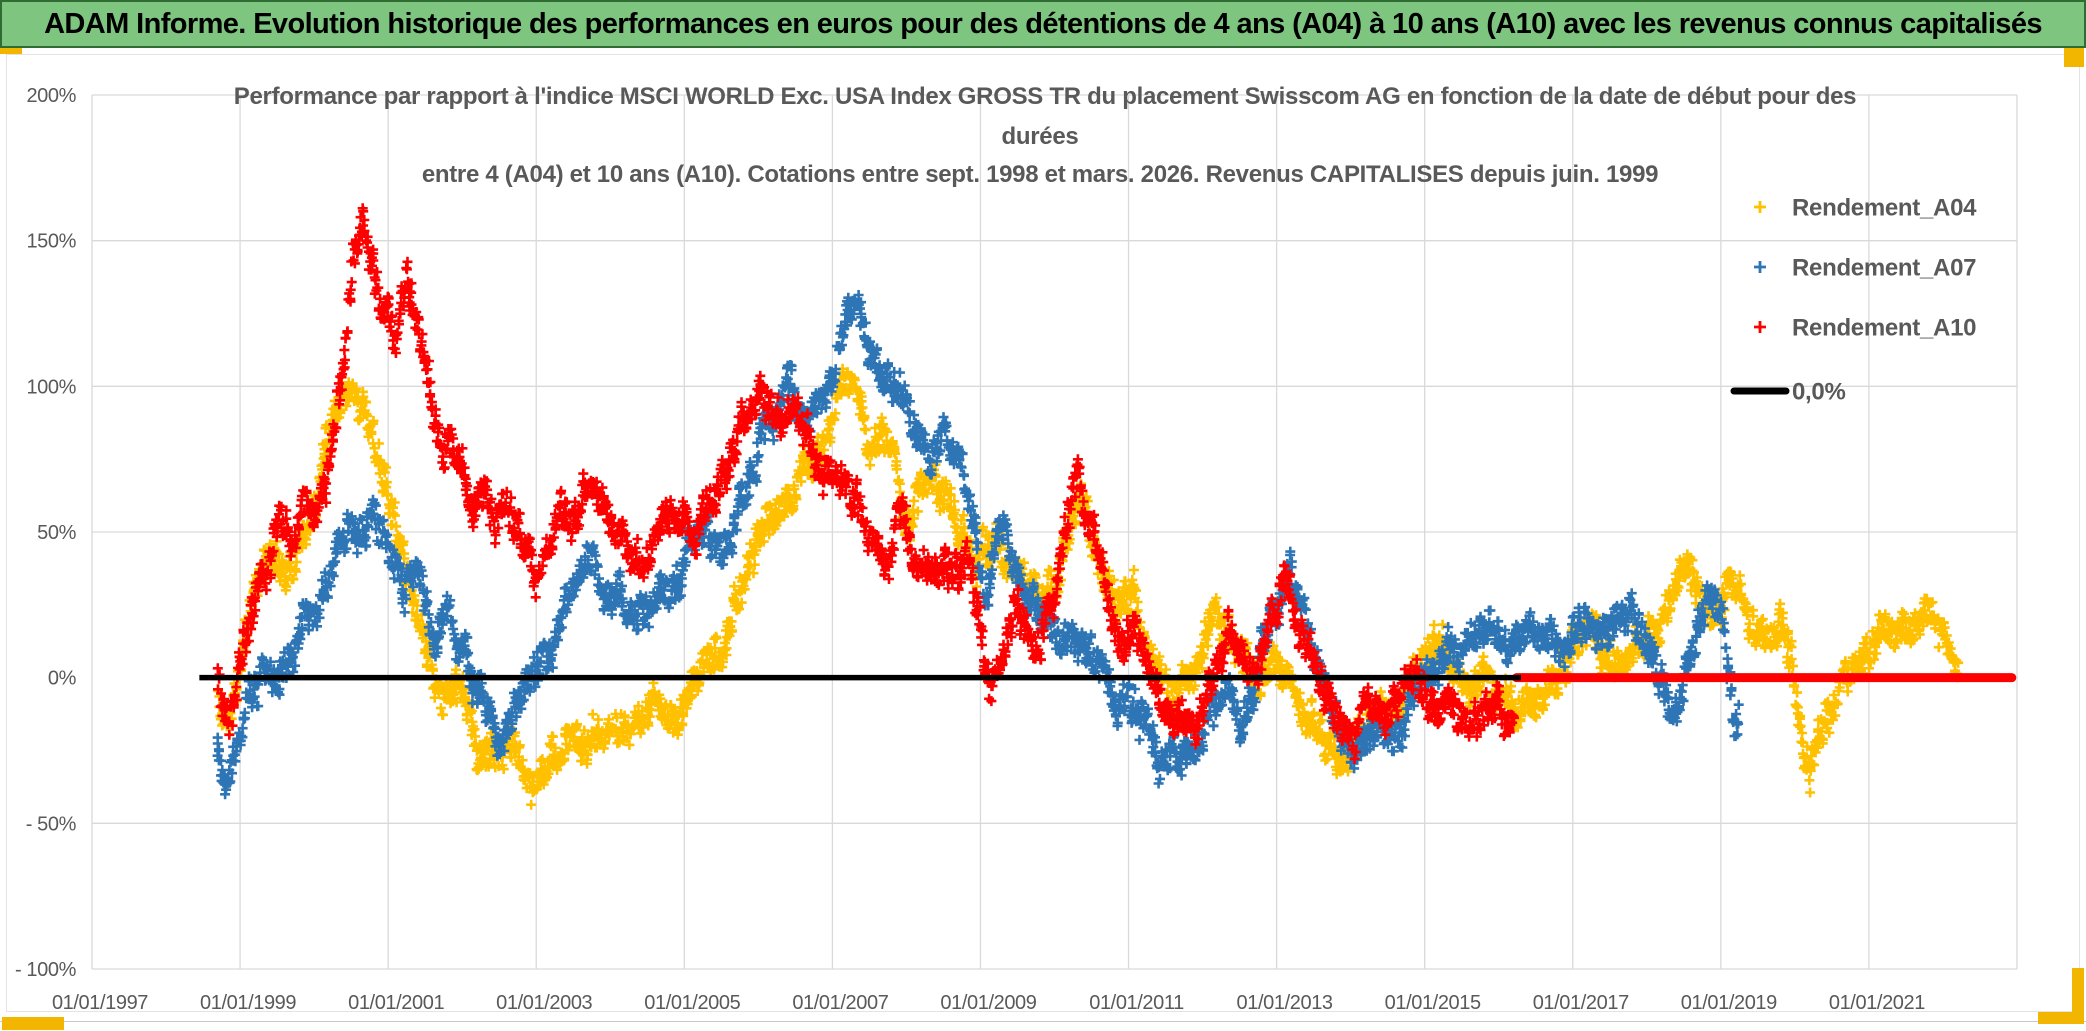 This screenshot has height=1031, width=2086. I want to click on x-tick-label: 01/01/2003, so click(544, 1003).